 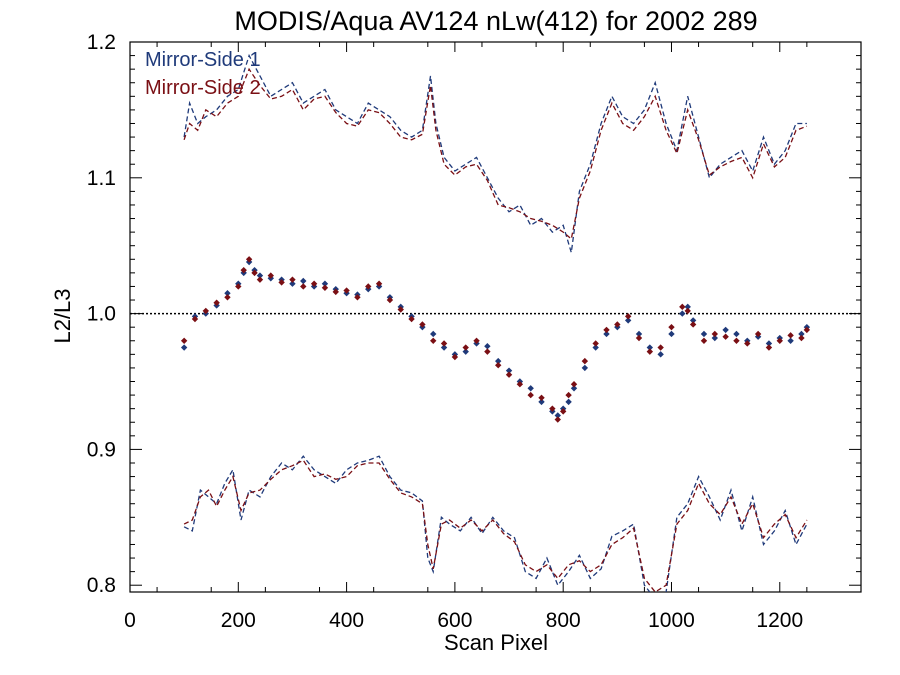 I want to click on chart-title: MODIS/Aqua AV124 nLw(412) for 2002 289, so click(x=495, y=21).